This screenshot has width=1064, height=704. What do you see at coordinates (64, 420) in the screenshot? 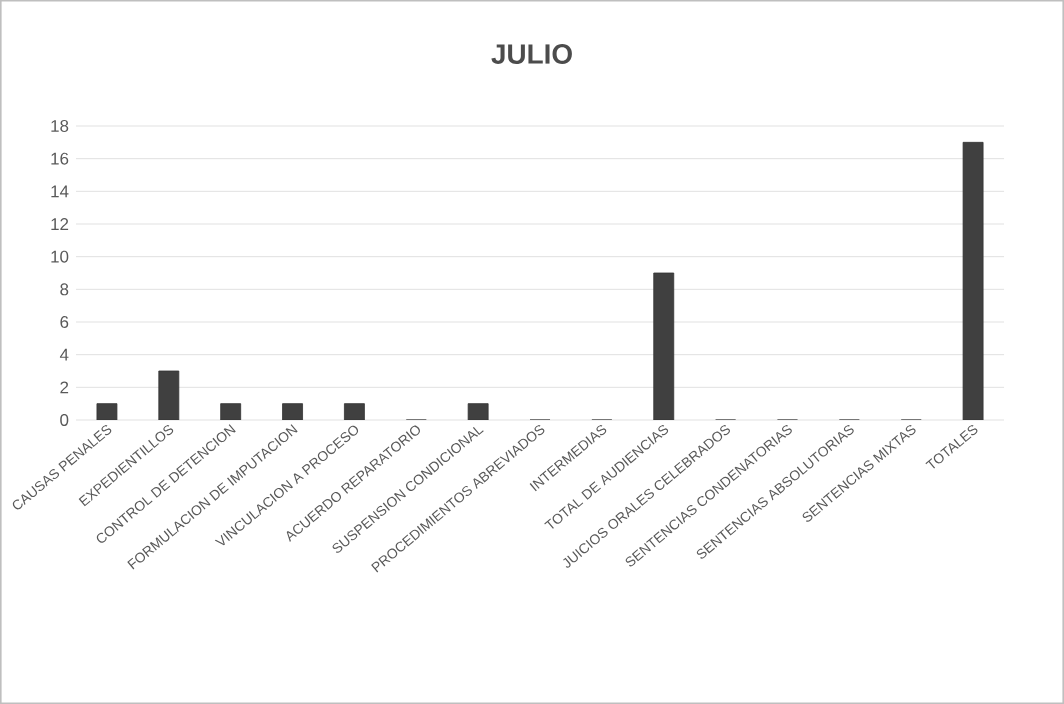
I see `y-tick-label: 0` at bounding box center [64, 420].